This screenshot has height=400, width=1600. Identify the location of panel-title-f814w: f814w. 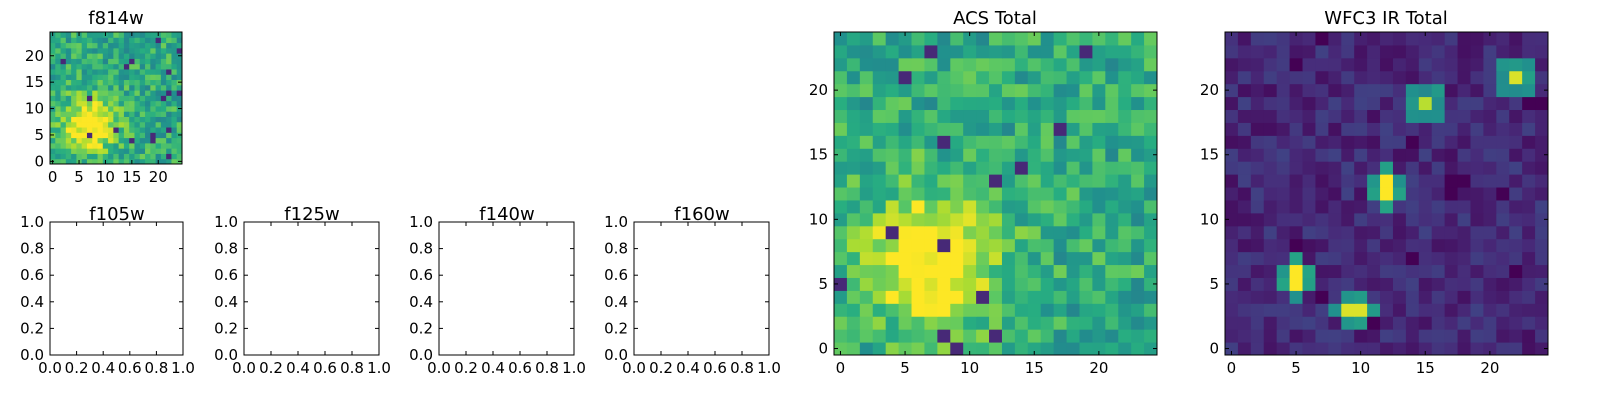
(115, 18).